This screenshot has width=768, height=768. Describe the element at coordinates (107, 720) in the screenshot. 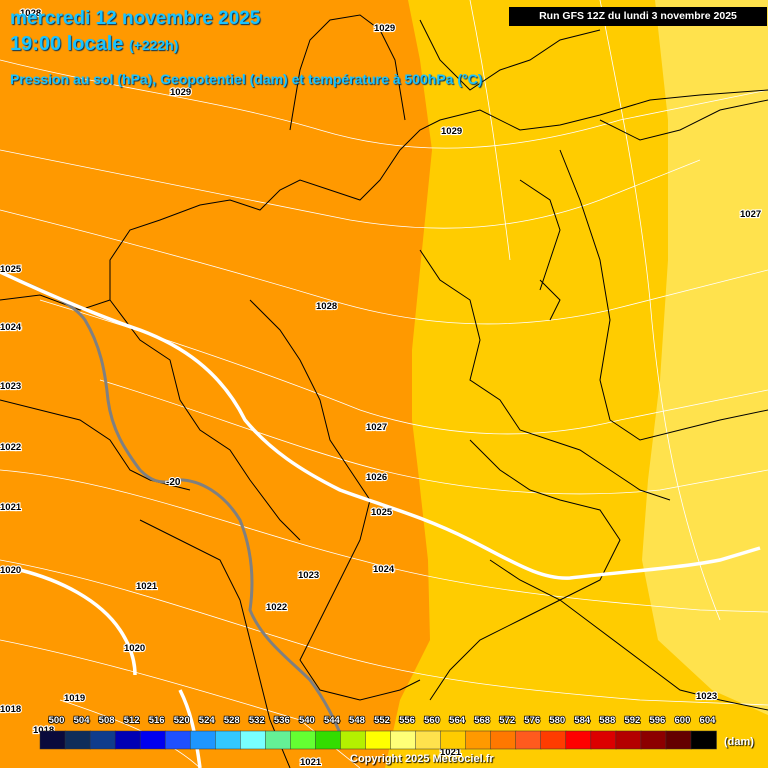

I see `legend-value: 508` at that location.